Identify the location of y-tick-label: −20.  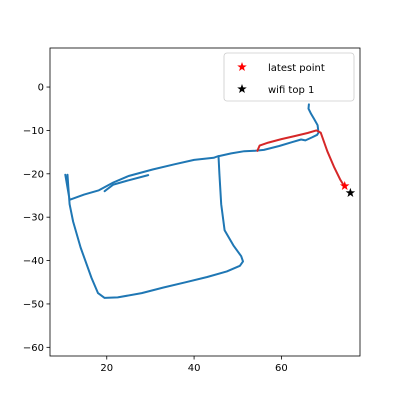
(33, 174).